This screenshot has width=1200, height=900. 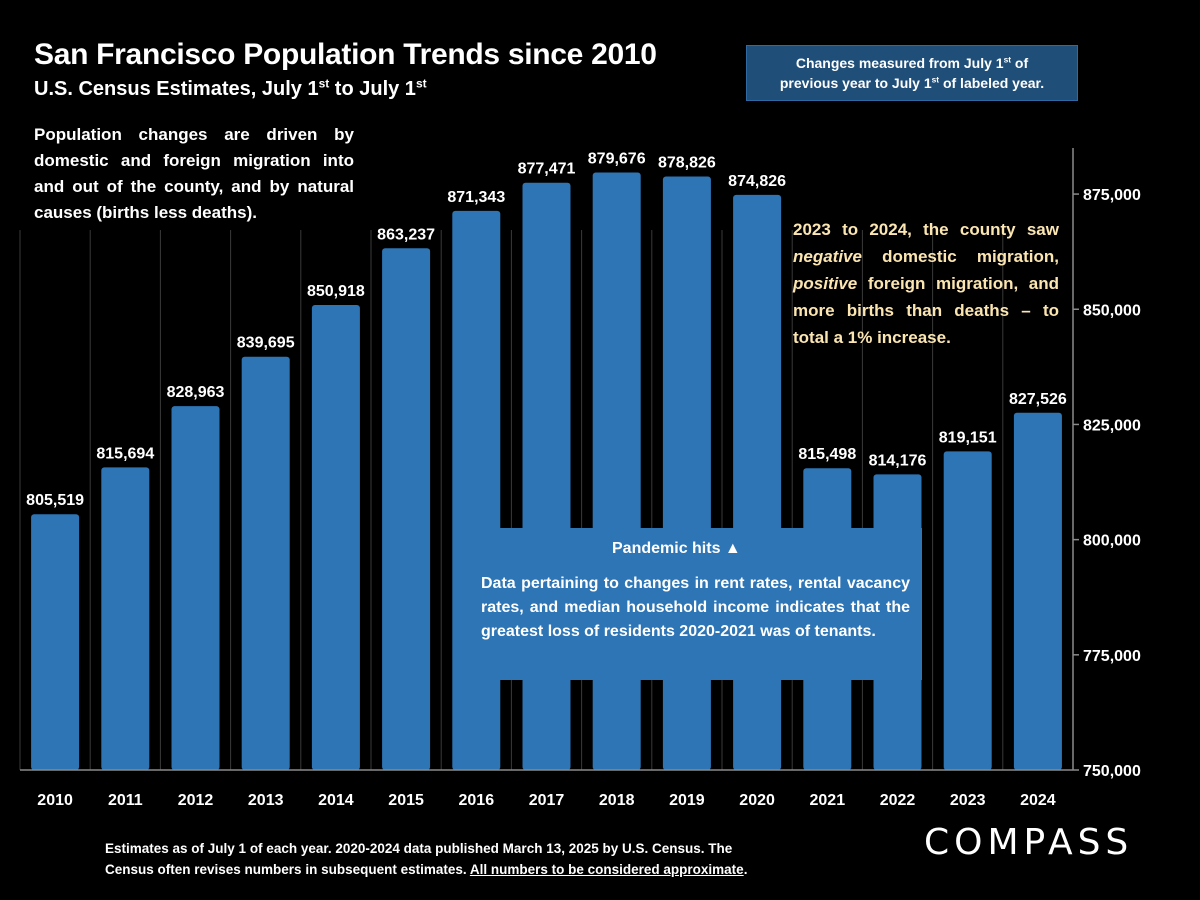 I want to click on x-tick-label: 2017, so click(x=547, y=800).